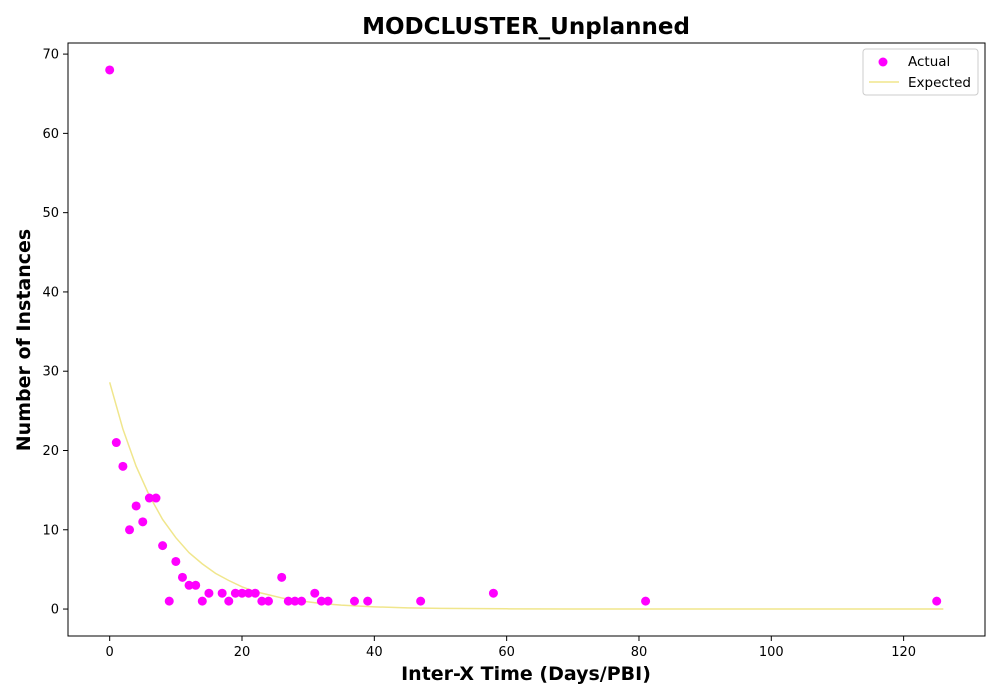  I want to click on x-tick-label: 0, so click(110, 652).